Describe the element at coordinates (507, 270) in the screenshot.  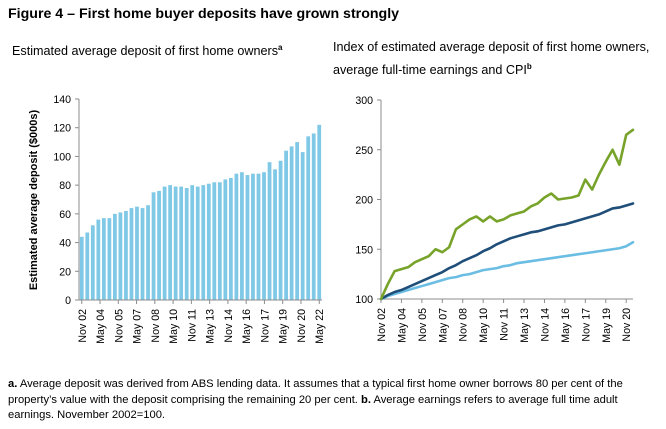
I see `cpi-index-line` at that location.